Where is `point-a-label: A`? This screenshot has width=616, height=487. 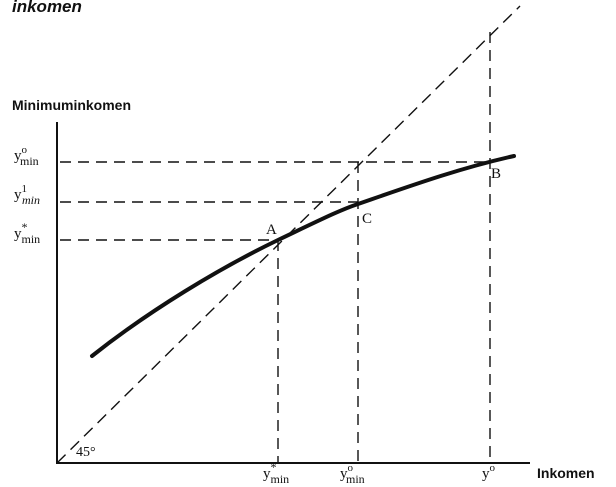
point-a-label: A is located at coordinates (271, 230).